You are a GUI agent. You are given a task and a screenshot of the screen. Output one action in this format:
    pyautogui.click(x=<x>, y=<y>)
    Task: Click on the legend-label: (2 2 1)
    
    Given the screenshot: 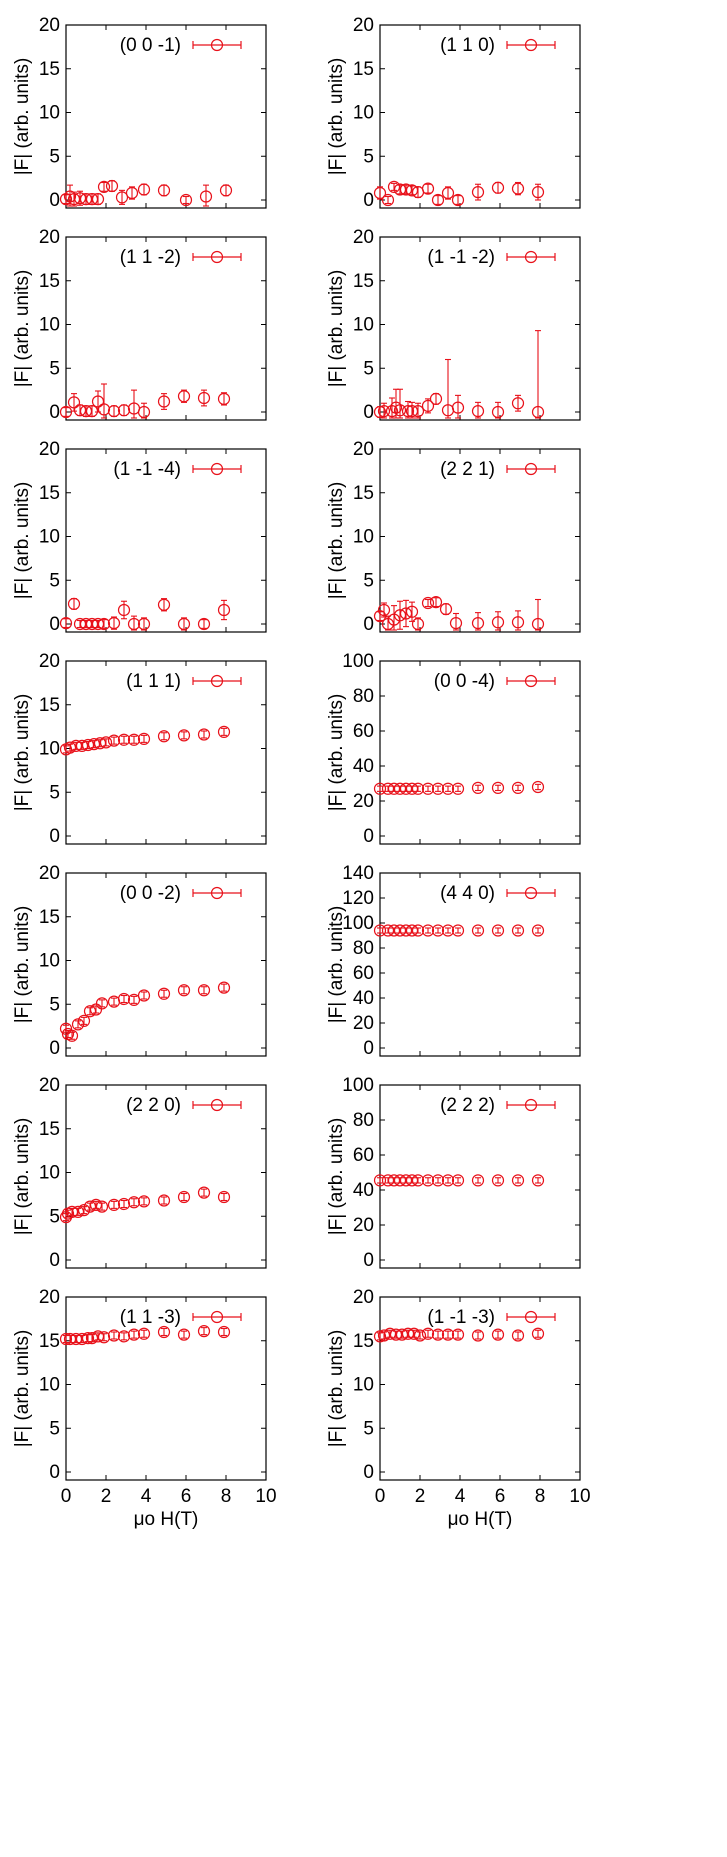 What is the action you would take?
    pyautogui.click(x=467, y=469)
    